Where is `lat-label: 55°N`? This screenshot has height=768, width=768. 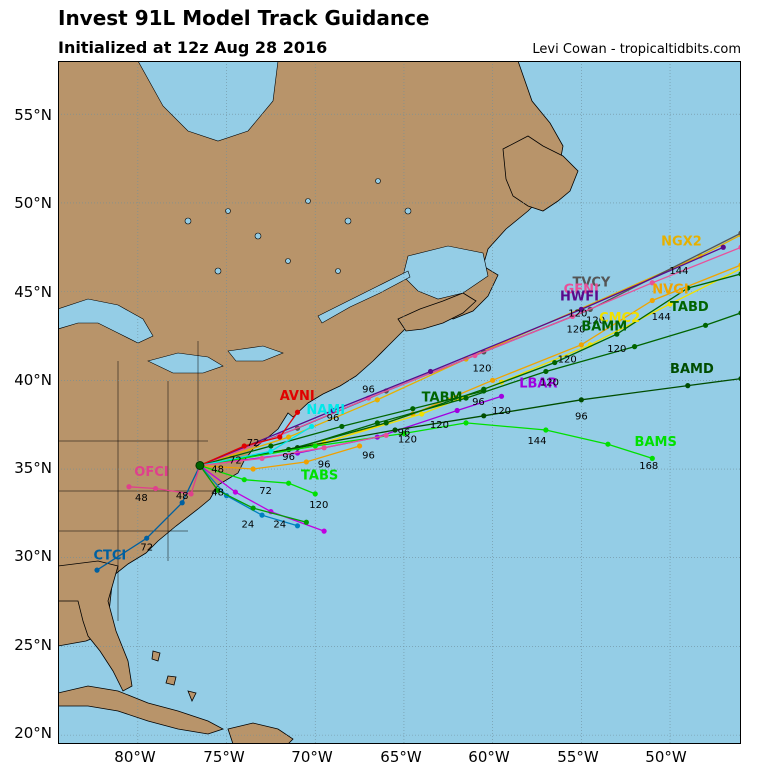 lat-label: 55°N is located at coordinates (33, 115).